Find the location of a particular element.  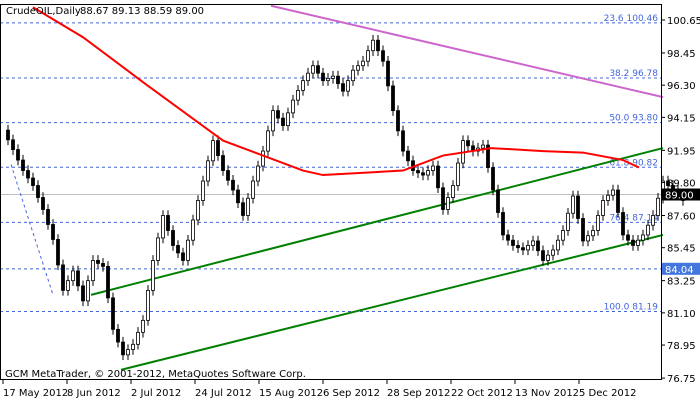

level-marker-label: 84.04 is located at coordinates (679, 270).